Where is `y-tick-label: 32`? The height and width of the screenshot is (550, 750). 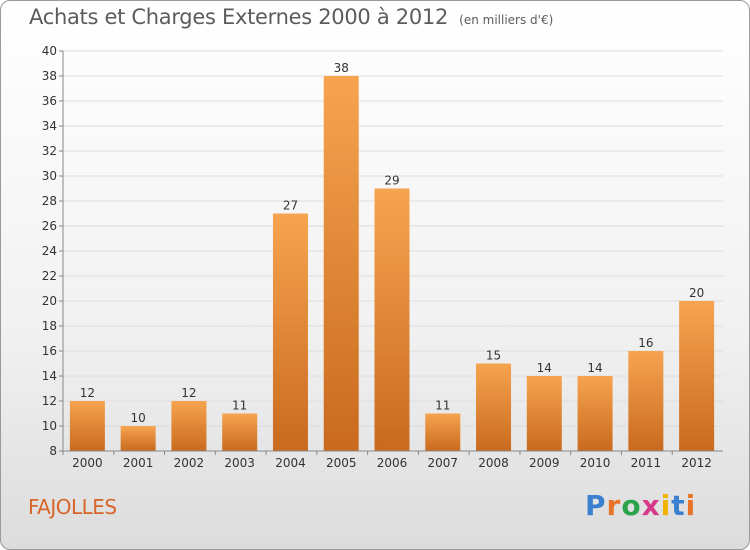
y-tick-label: 32 is located at coordinates (49, 151).